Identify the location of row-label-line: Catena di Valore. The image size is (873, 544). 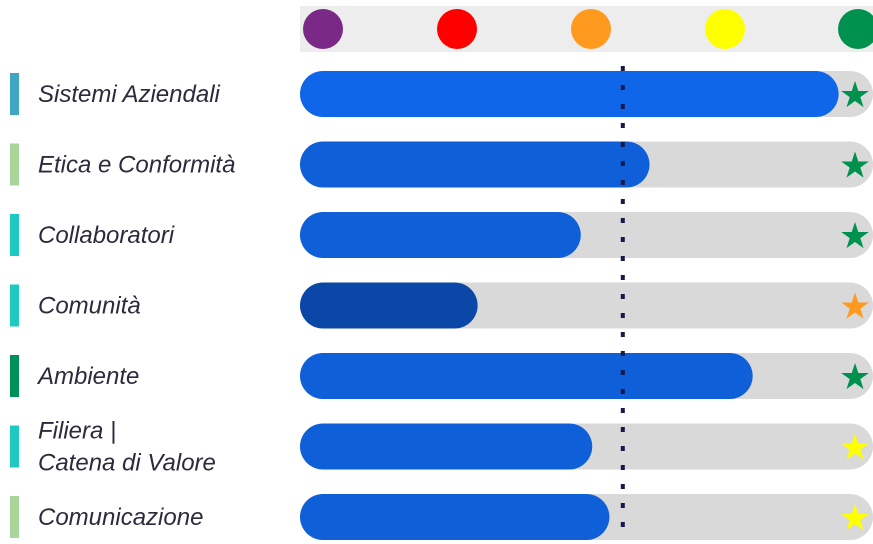
(127, 463).